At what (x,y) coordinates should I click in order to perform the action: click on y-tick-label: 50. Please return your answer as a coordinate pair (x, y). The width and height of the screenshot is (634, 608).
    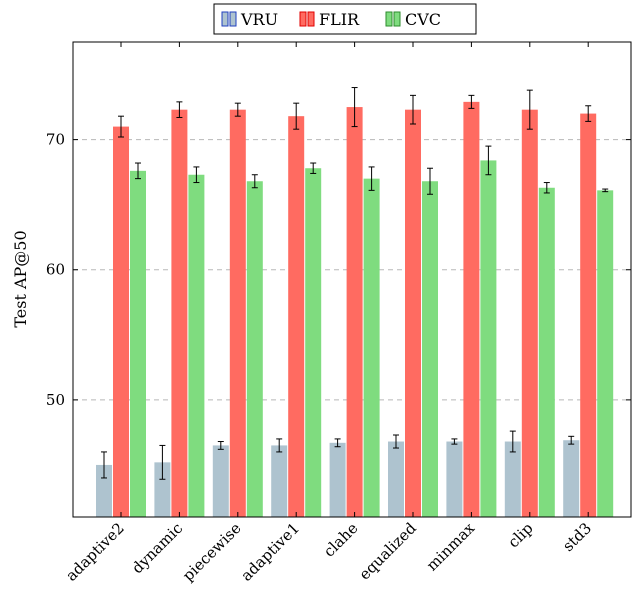
    Looking at the image, I should click on (55, 400).